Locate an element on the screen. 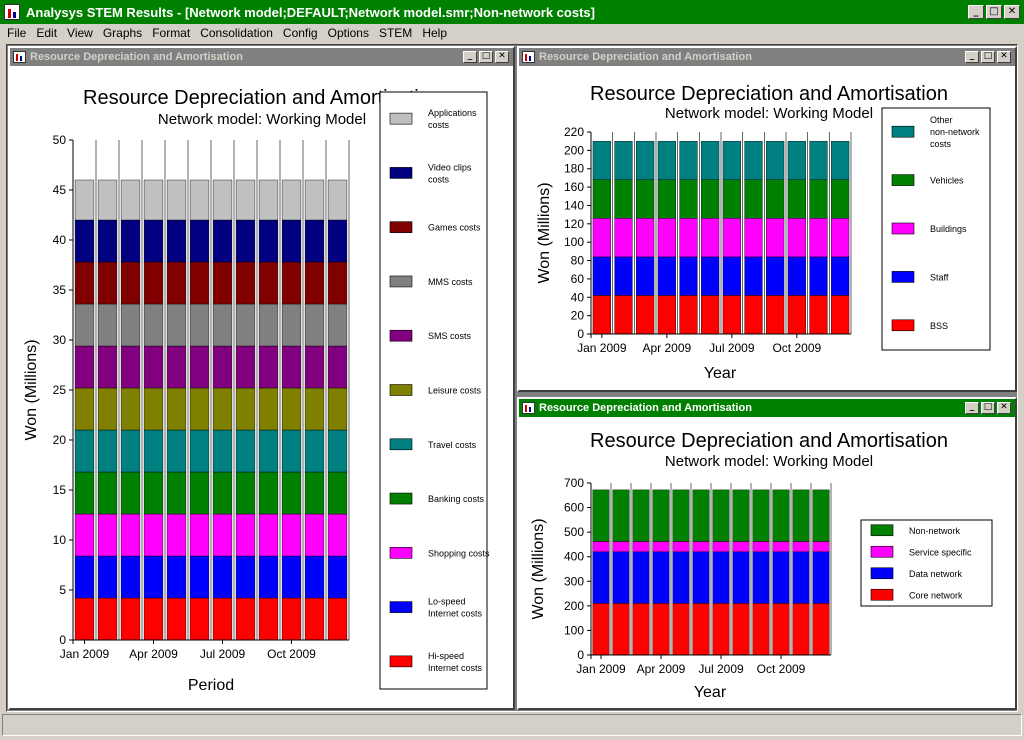 This screenshot has width=1024, height=740. y-tick-label: 30 is located at coordinates (60, 340).